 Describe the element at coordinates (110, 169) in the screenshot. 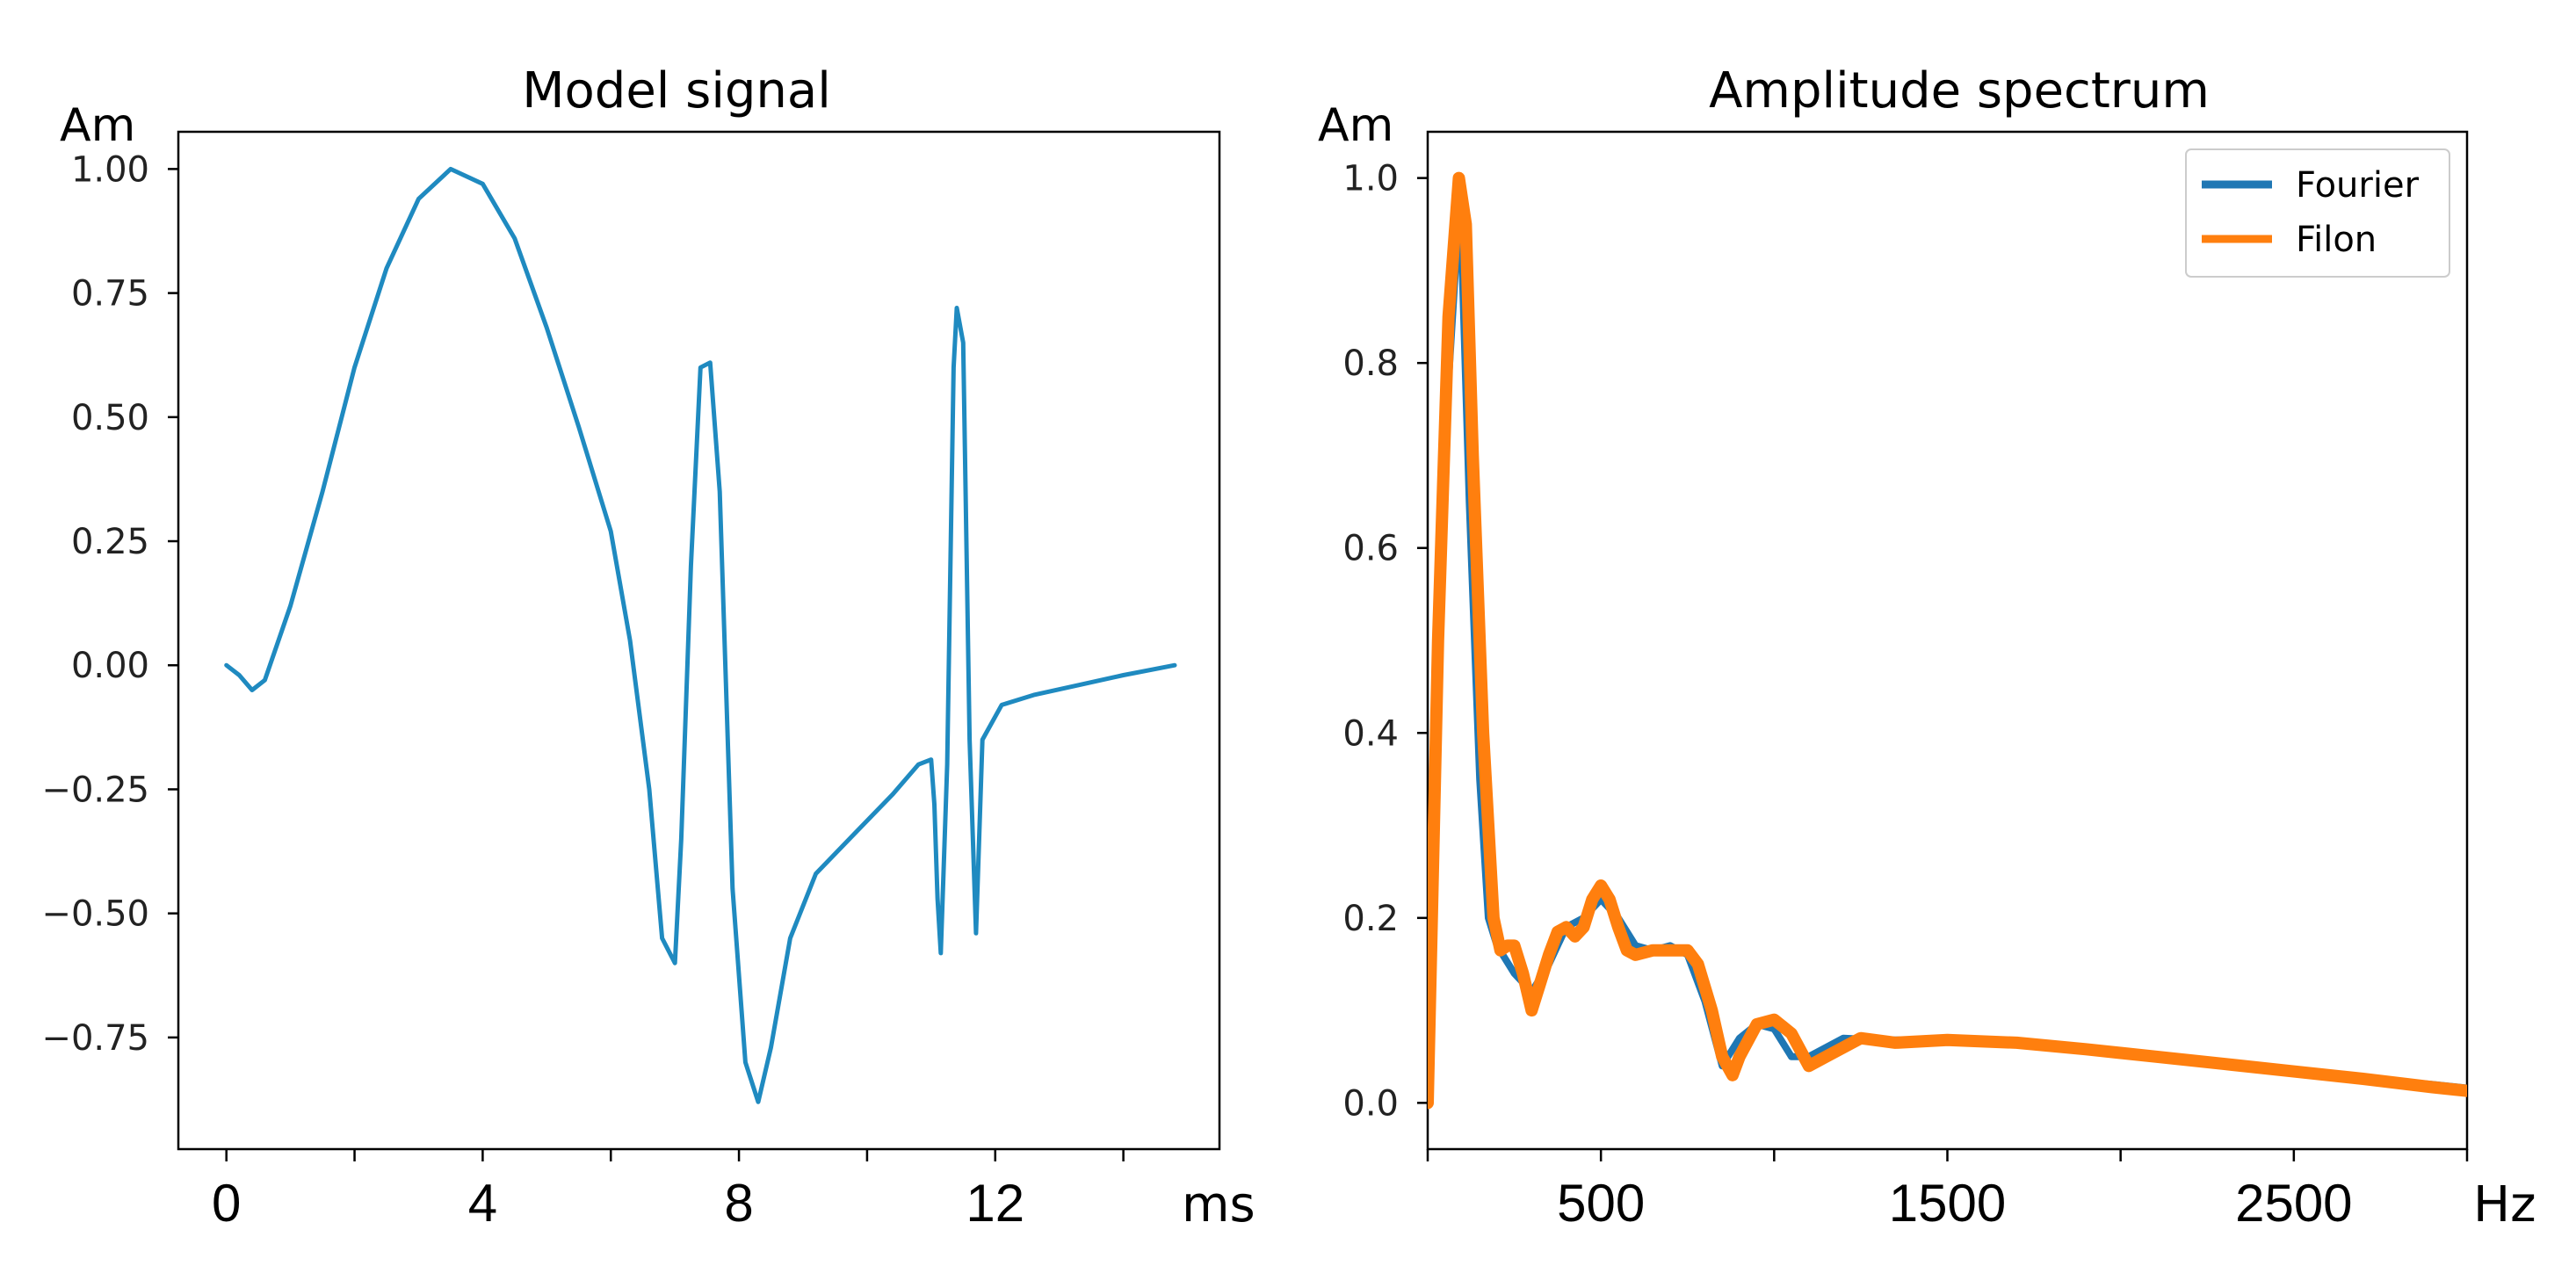

I see `y-tick-label: 1.00` at that location.